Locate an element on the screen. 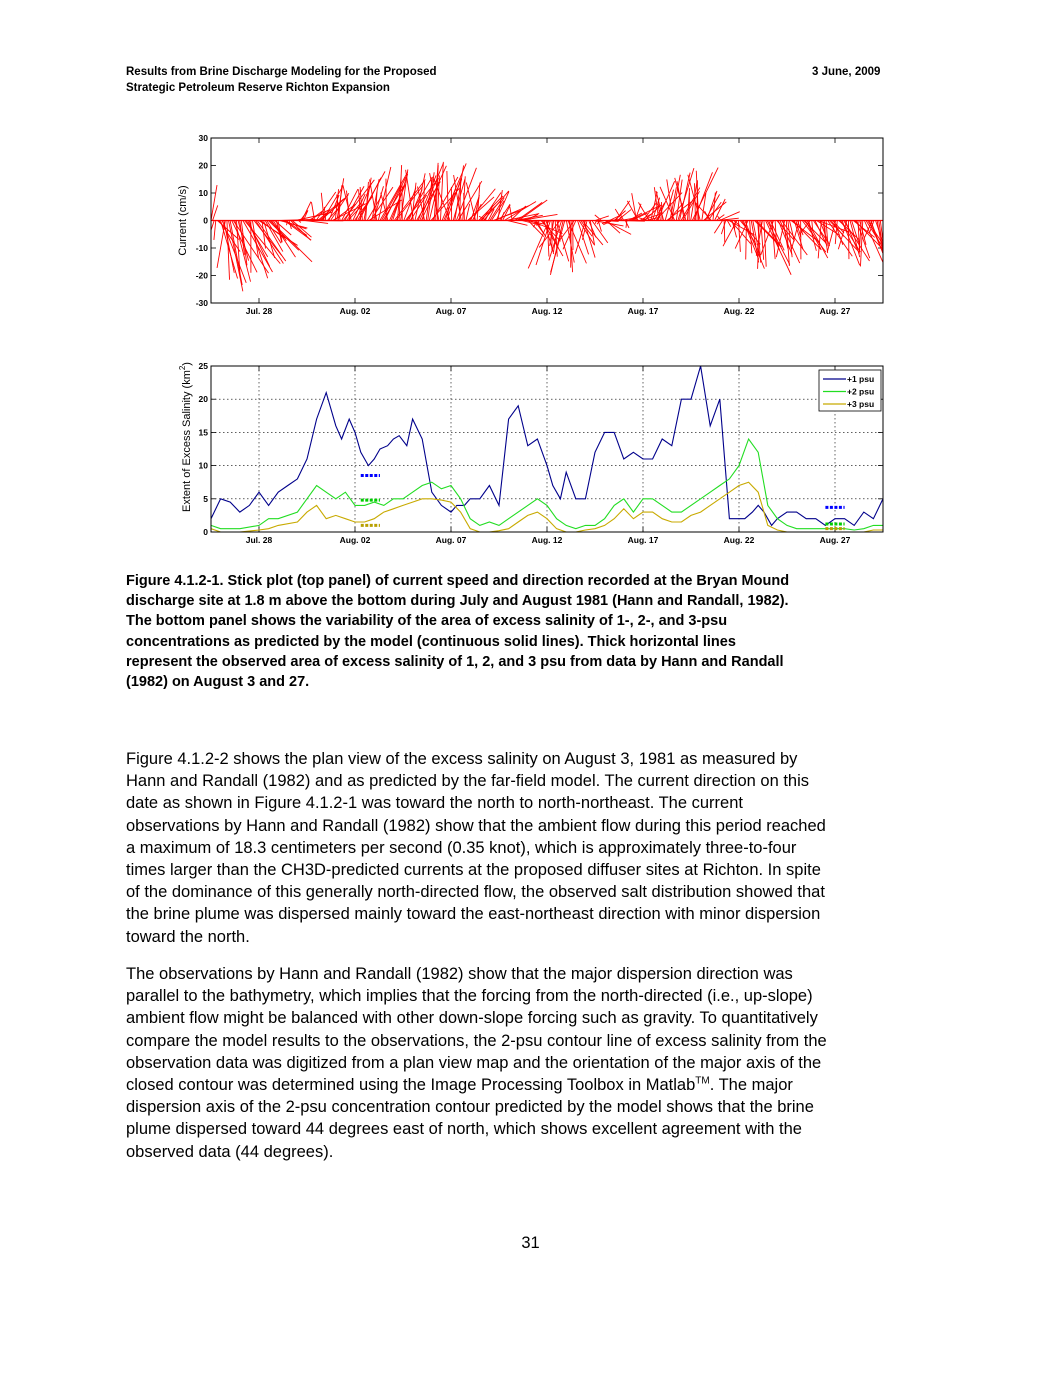 Image resolution: width=1061 pixels, height=1373 pixels. y-tick-label: -20 is located at coordinates (202, 276).